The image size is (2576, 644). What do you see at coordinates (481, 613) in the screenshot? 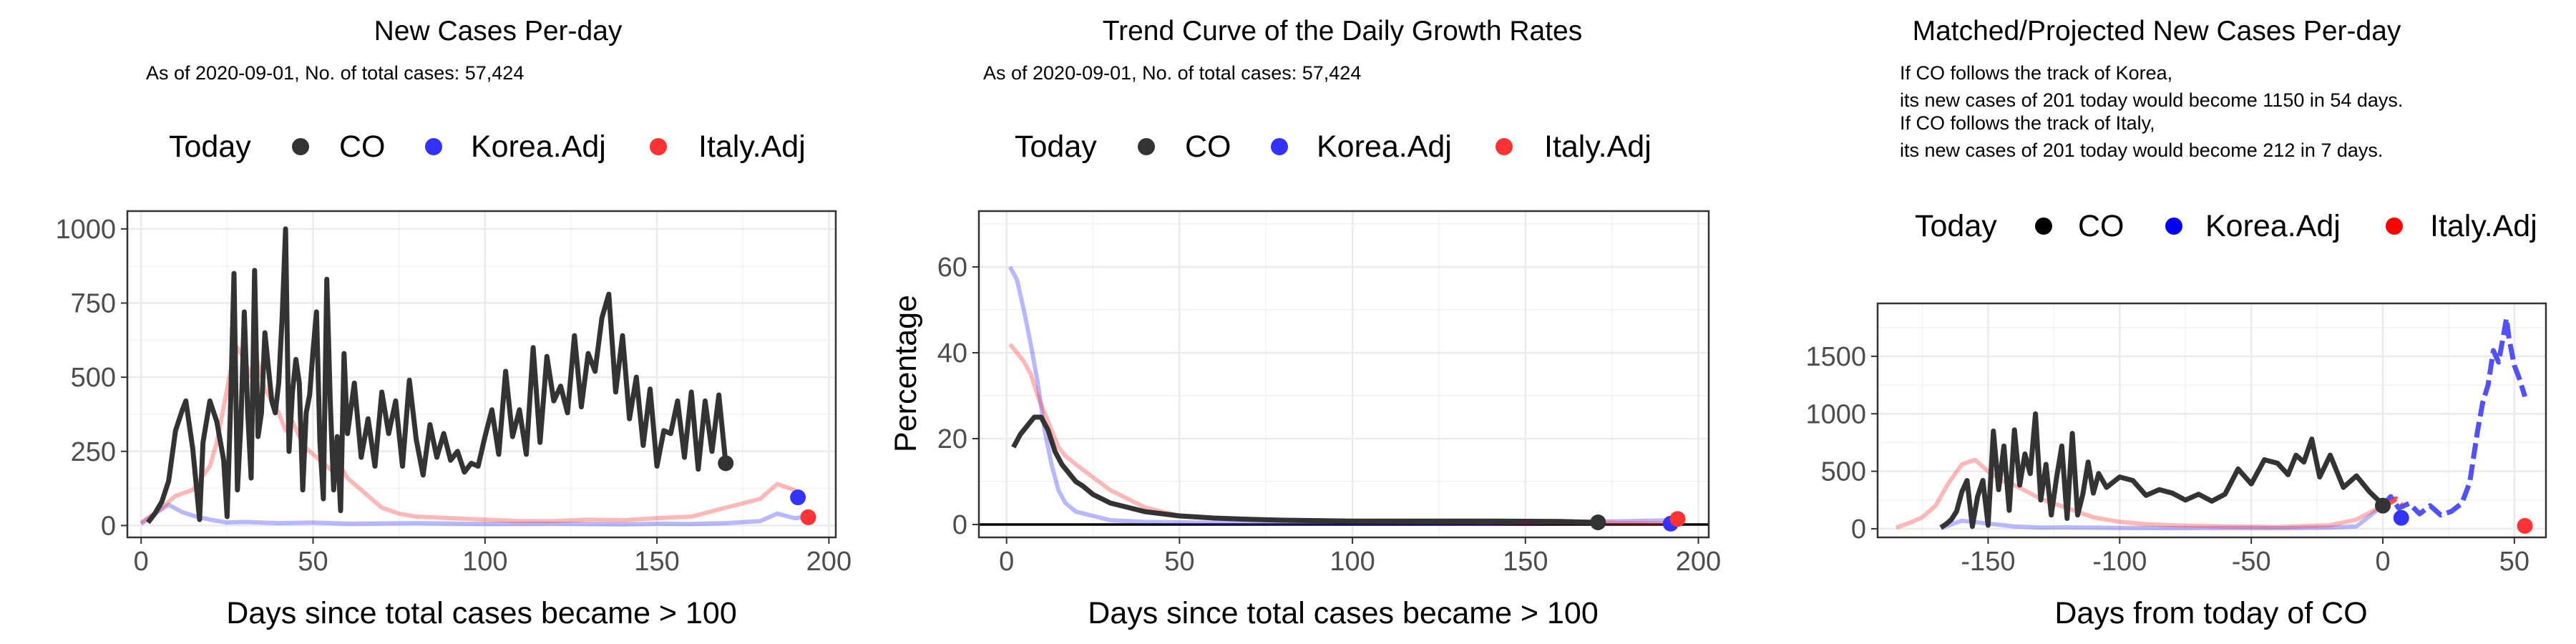
I see `panel1-x-axis-label: Days since total cases became > 100` at bounding box center [481, 613].